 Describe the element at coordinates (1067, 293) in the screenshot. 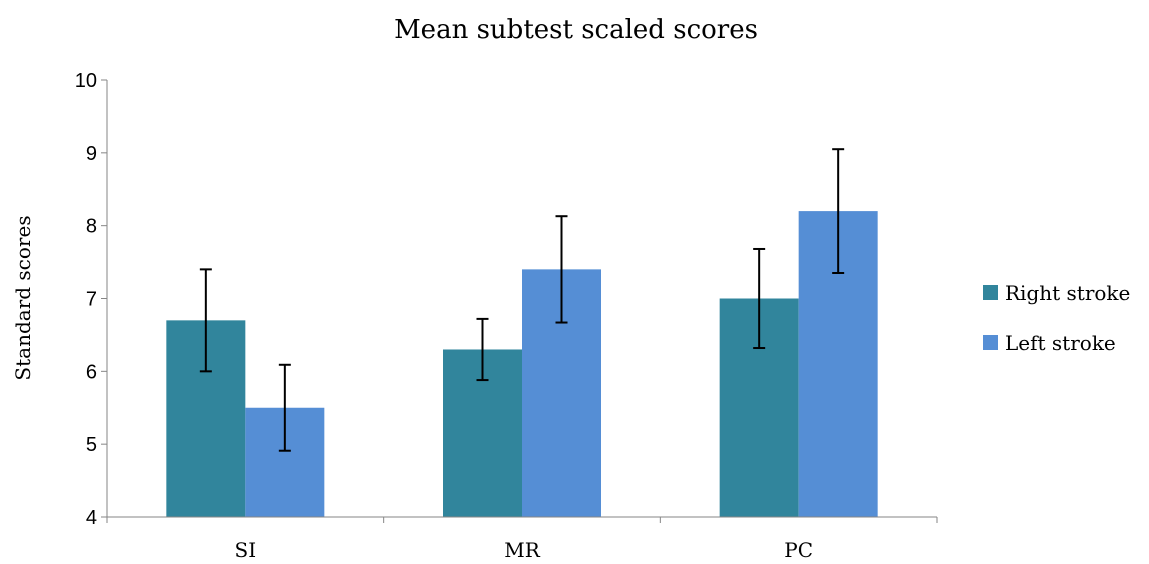

I see `legend-label-series-1: Right stroke` at that location.